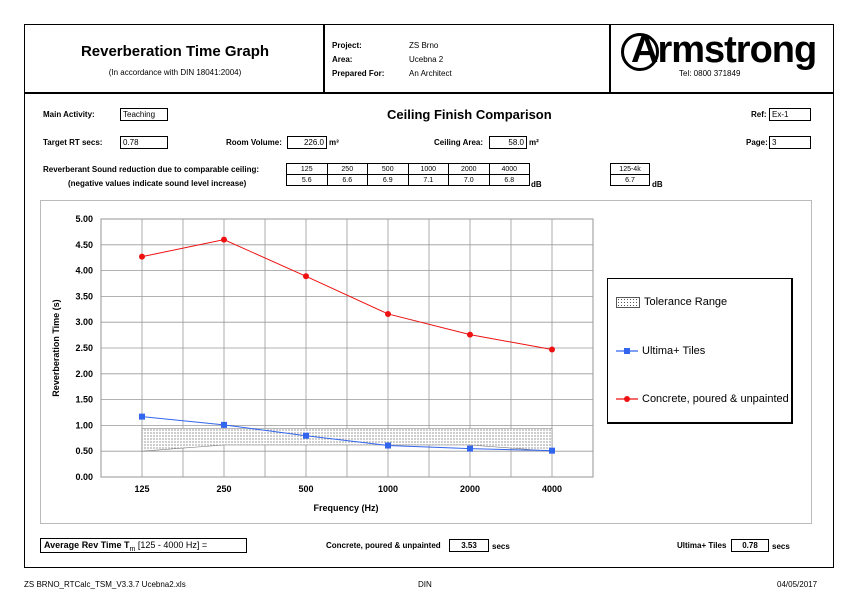 The width and height of the screenshot is (858, 607). I want to click on y-axis-label: Reverberation Time (s), so click(56, 347).